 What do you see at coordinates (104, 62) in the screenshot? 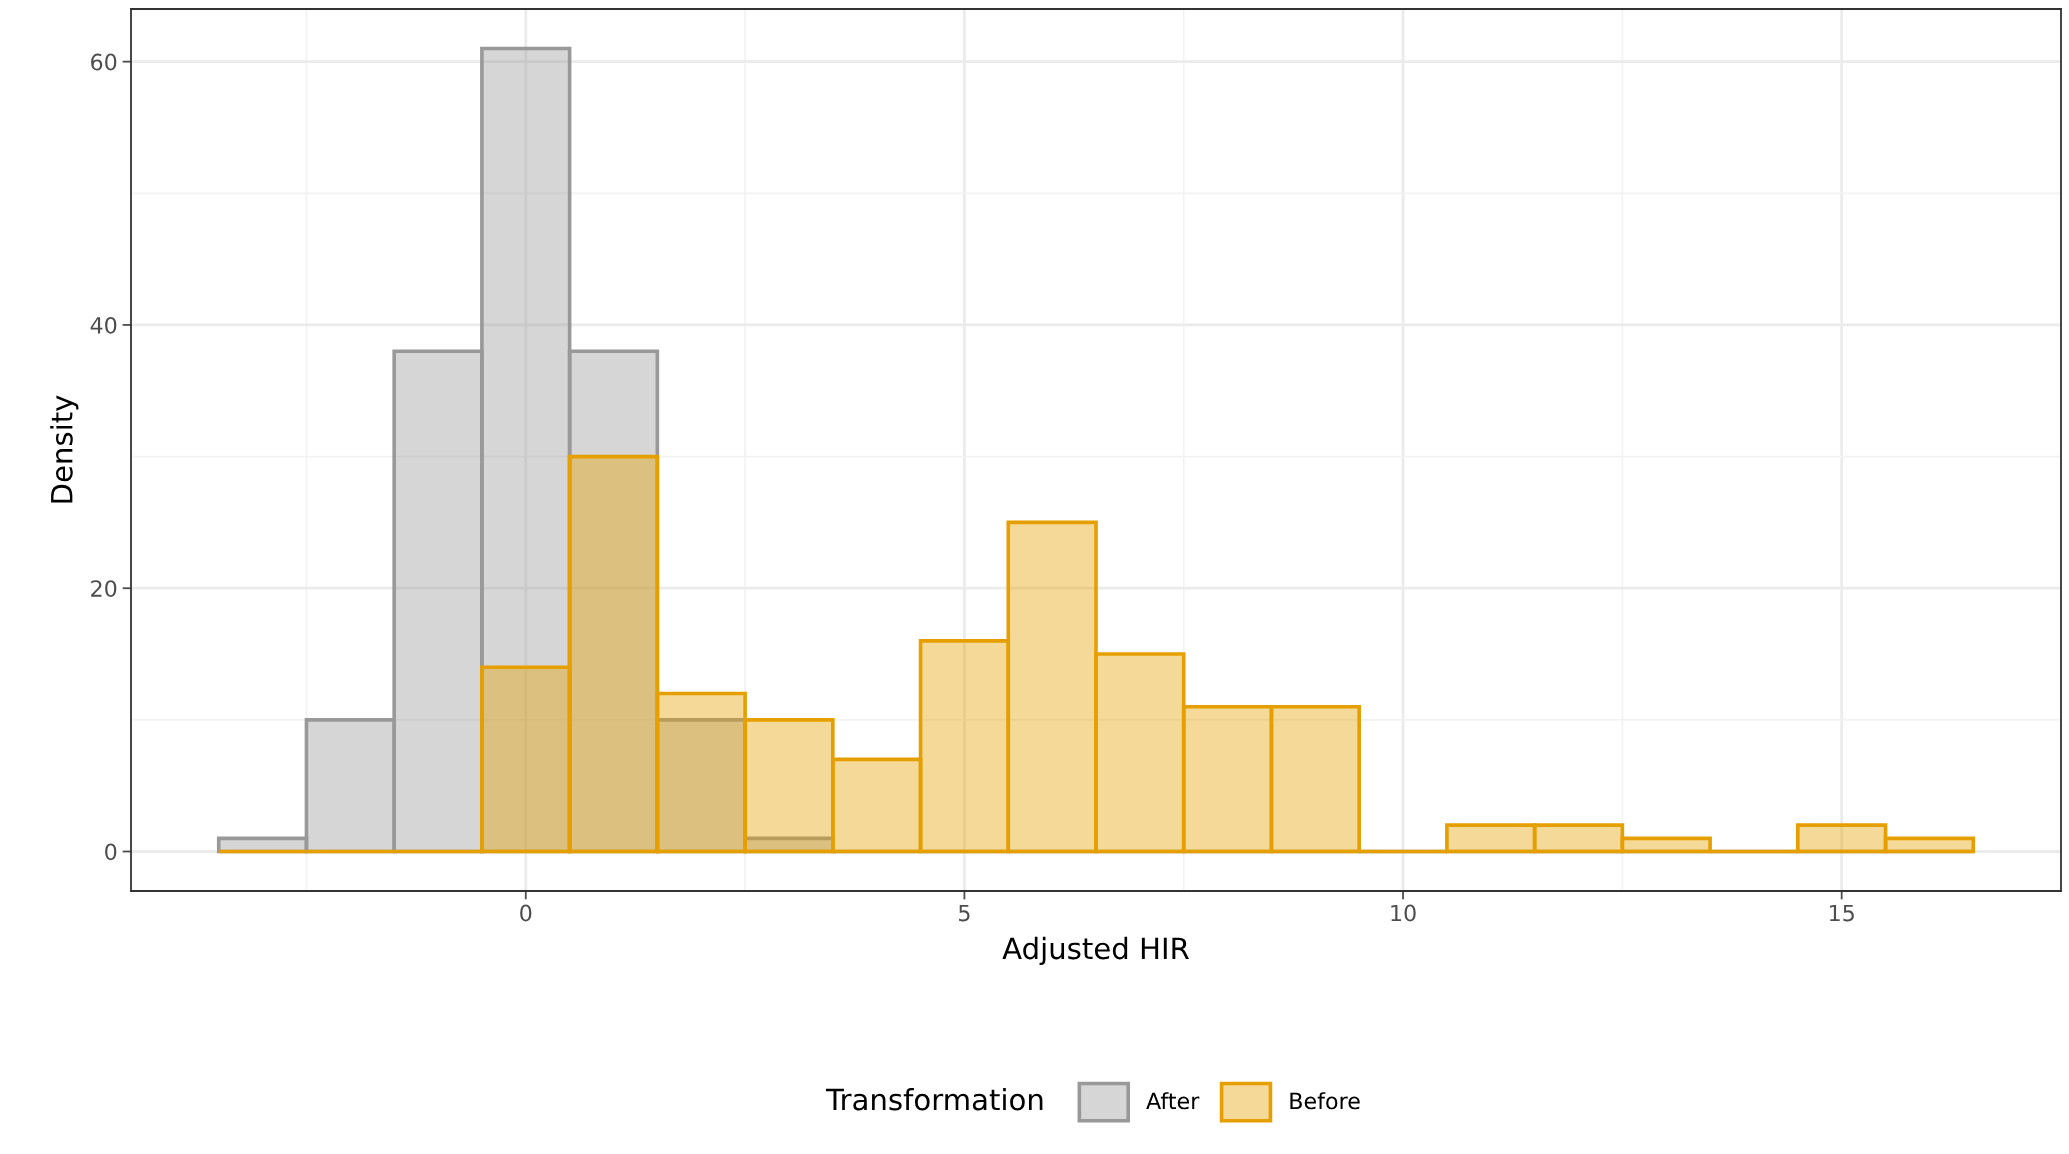
I see `y-tick-label: 60` at bounding box center [104, 62].